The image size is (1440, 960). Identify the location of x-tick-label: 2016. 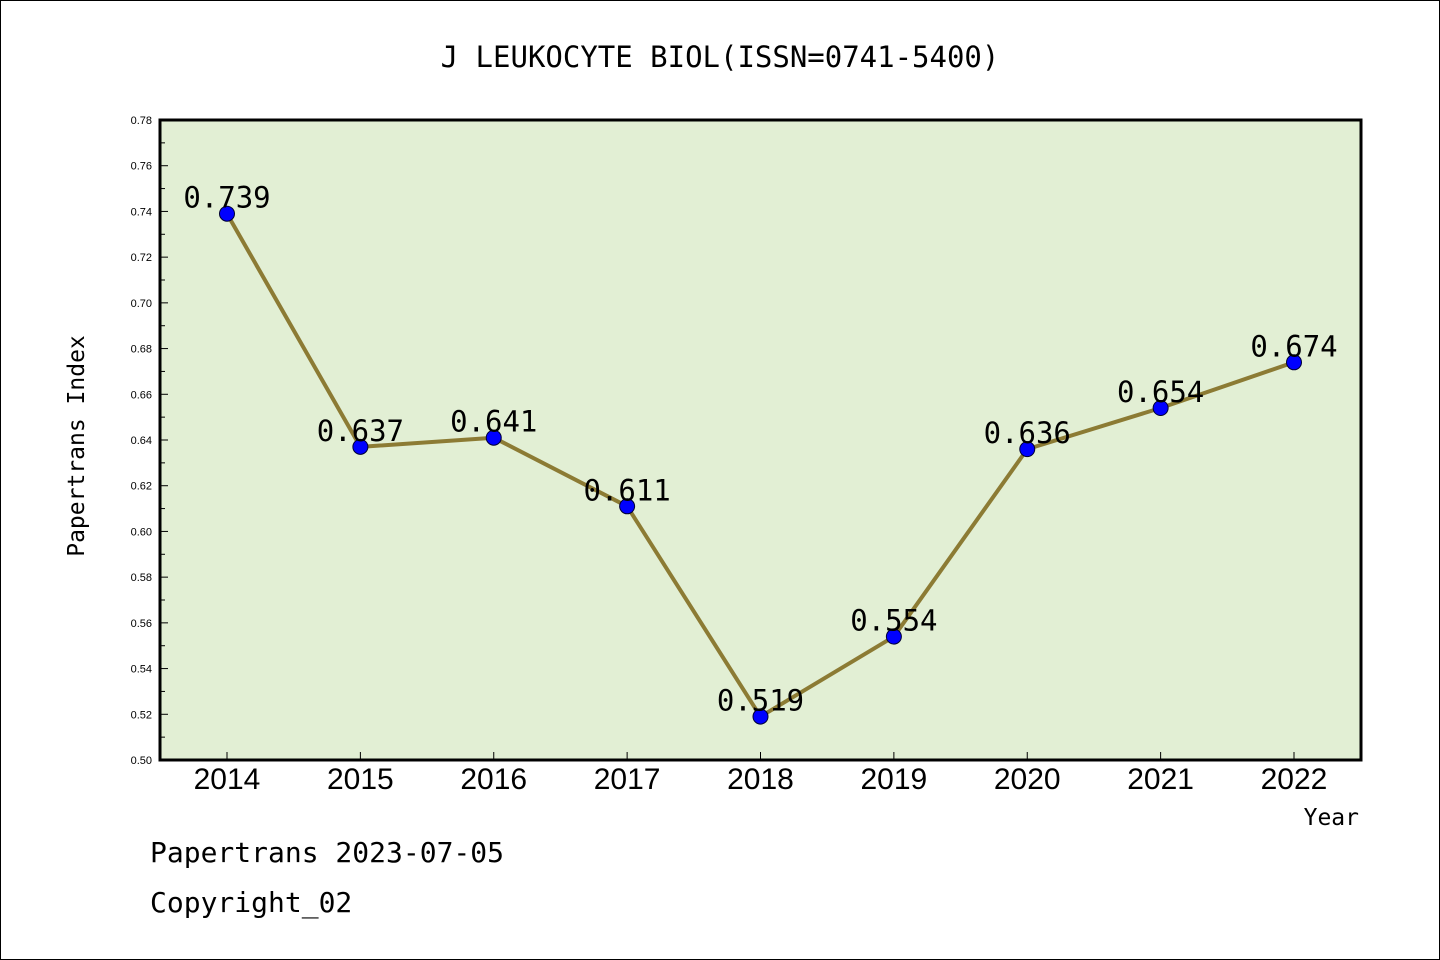
(493, 779).